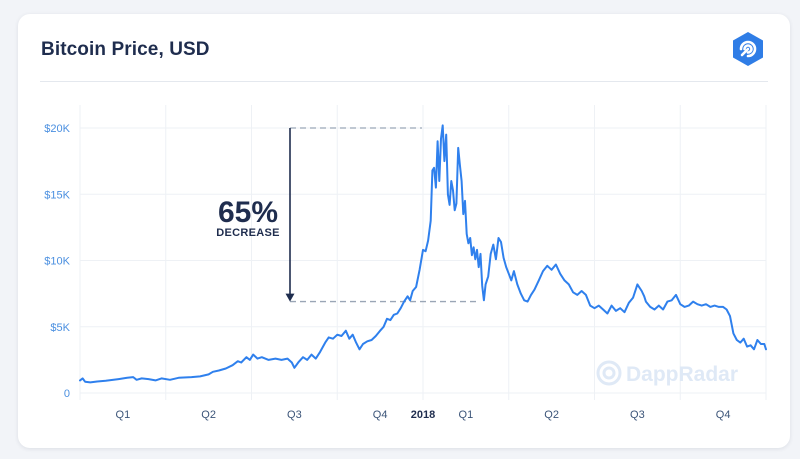  I want to click on annotation-label: DECREASE, so click(248, 233).